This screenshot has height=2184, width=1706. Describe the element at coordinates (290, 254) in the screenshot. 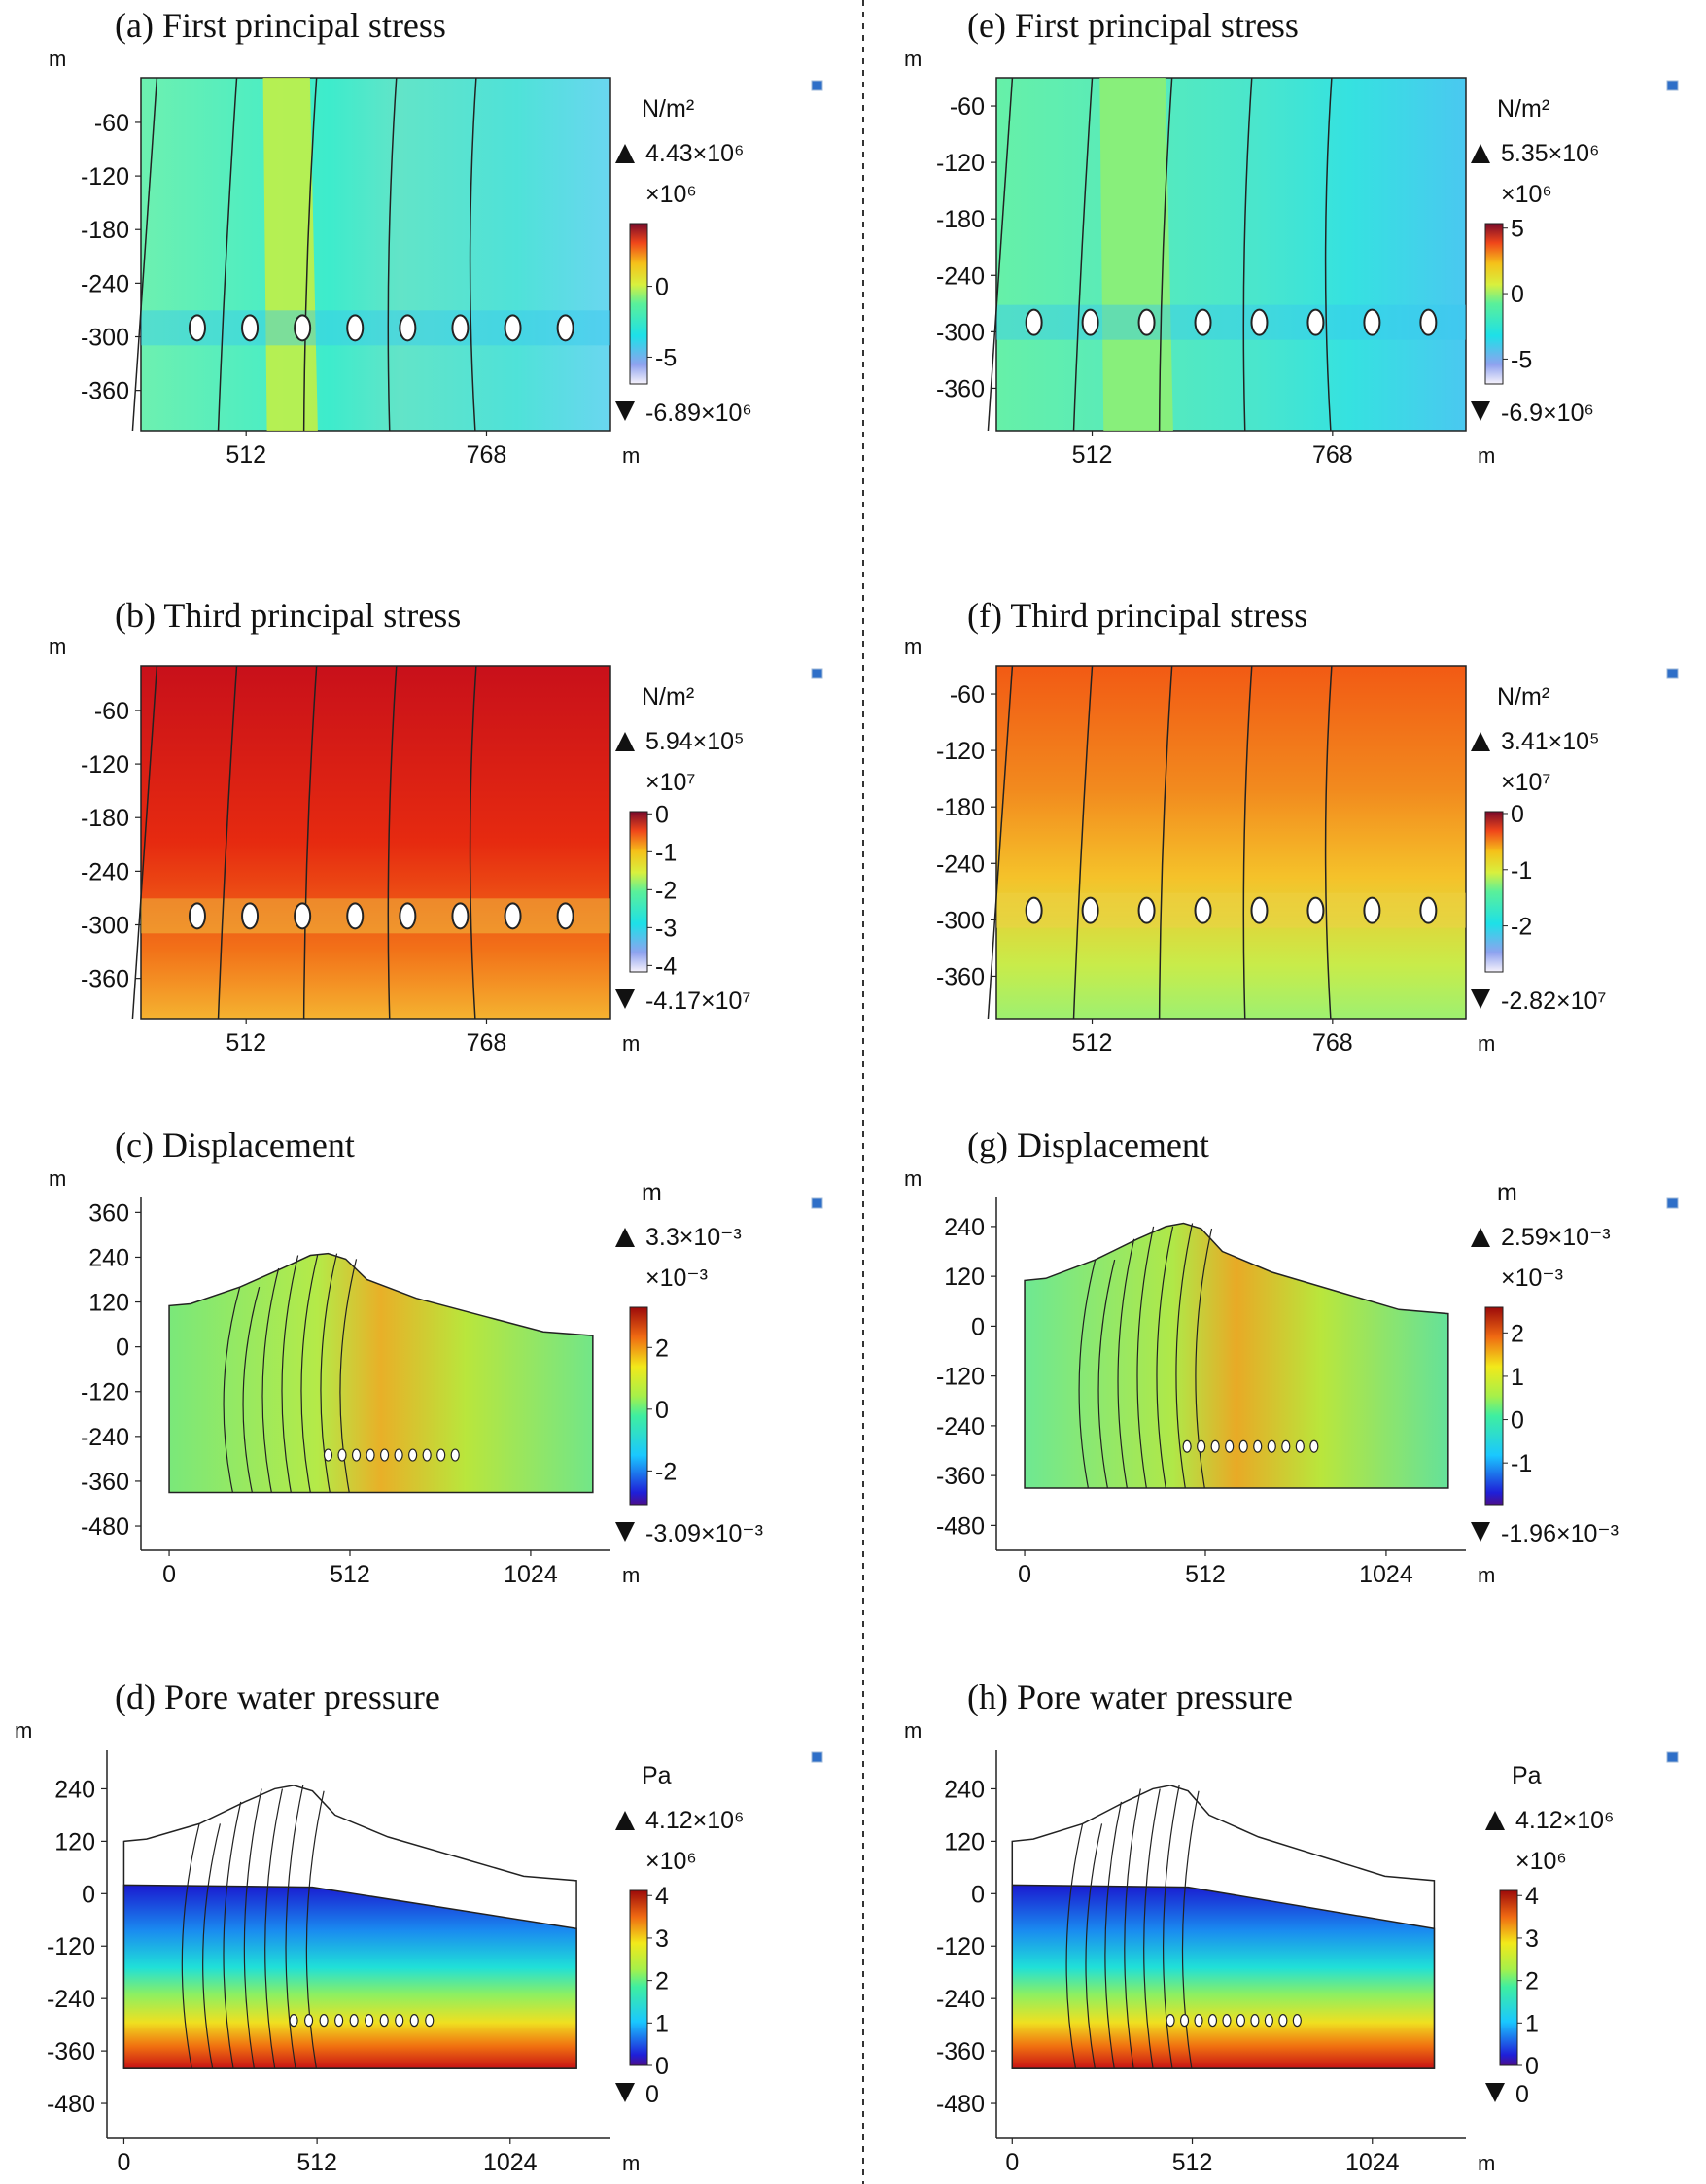

I see `stress-band` at that location.